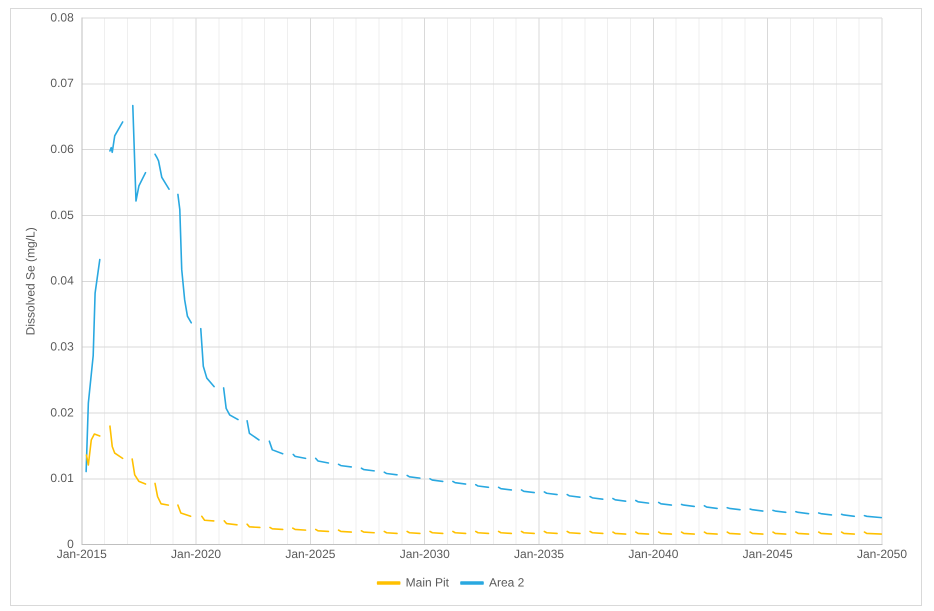 The image size is (934, 611). Describe the element at coordinates (653, 554) in the screenshot. I see `x-tick-label: Jan-2040` at that location.